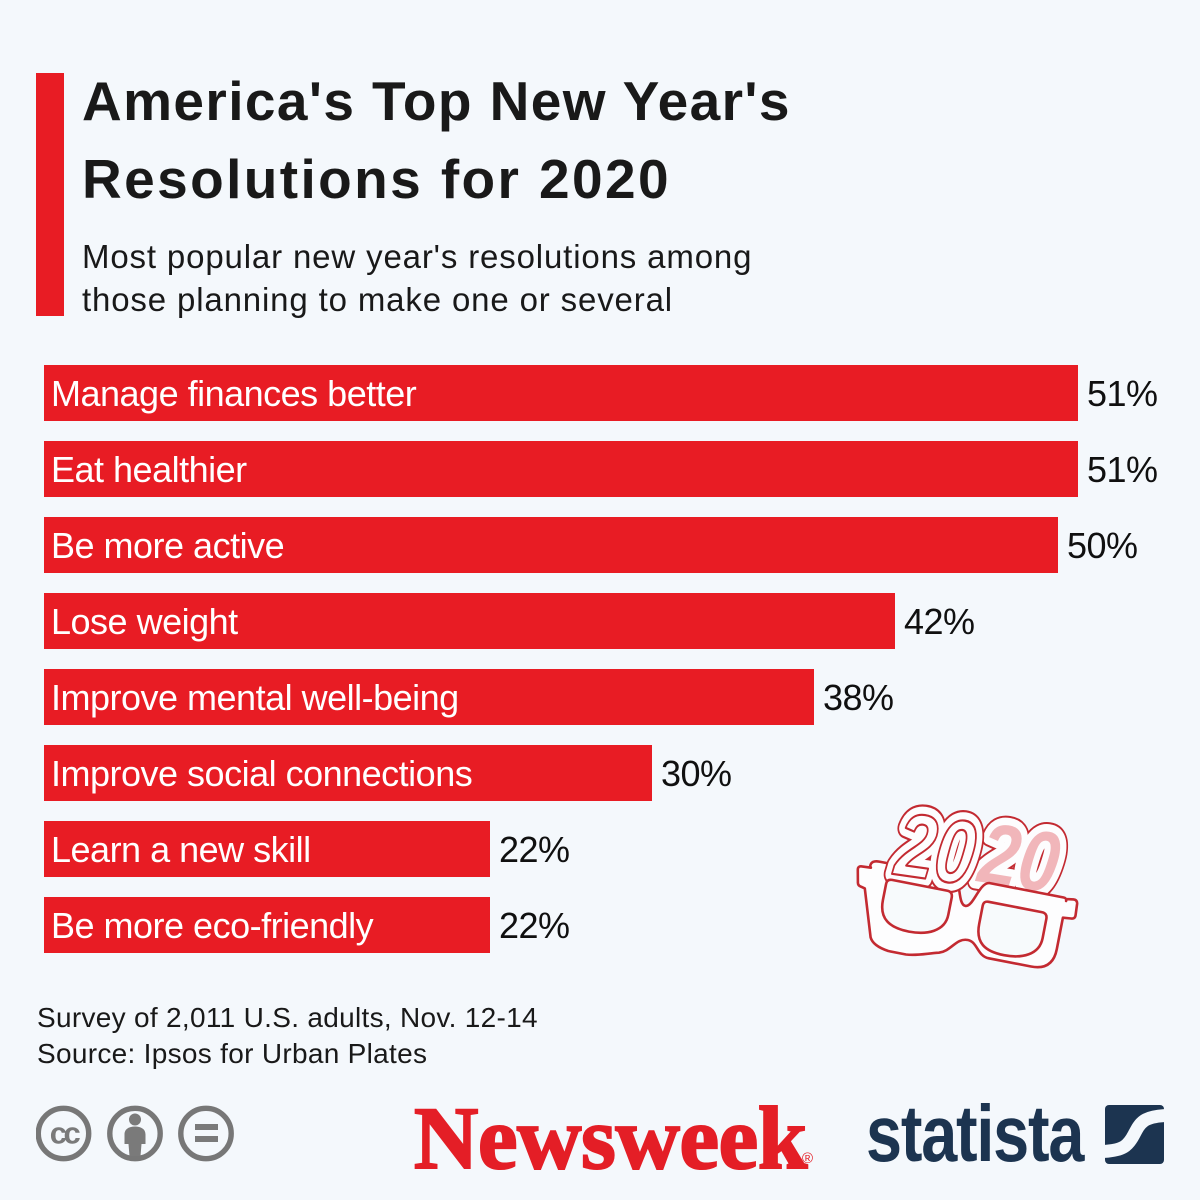 Image resolution: width=1200 pixels, height=1200 pixels. Describe the element at coordinates (65, 1133) in the screenshot. I see `svg-text: cc` at that location.